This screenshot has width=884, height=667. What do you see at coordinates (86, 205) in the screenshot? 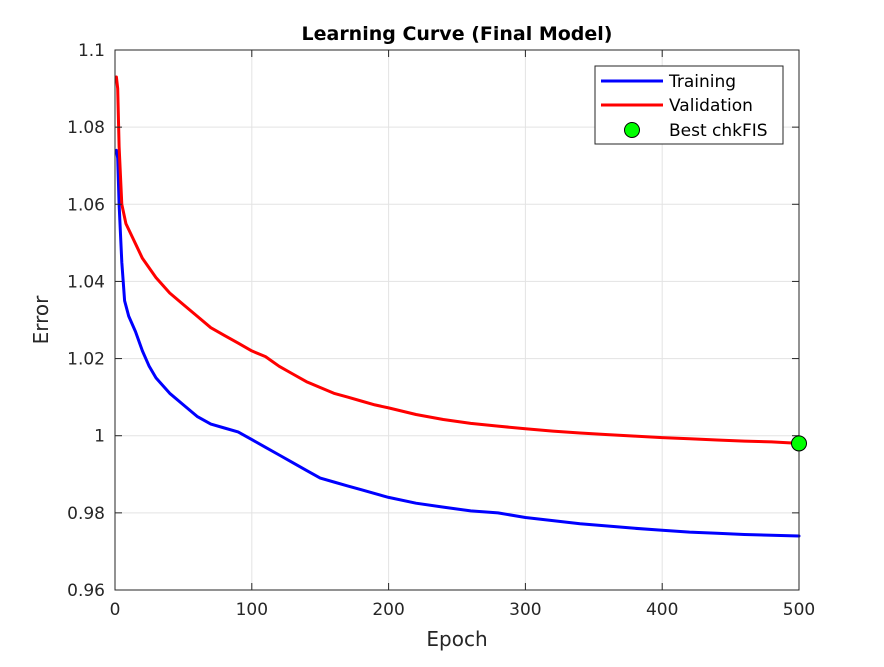
I see `y-tick-label: 1.06` at bounding box center [86, 205].